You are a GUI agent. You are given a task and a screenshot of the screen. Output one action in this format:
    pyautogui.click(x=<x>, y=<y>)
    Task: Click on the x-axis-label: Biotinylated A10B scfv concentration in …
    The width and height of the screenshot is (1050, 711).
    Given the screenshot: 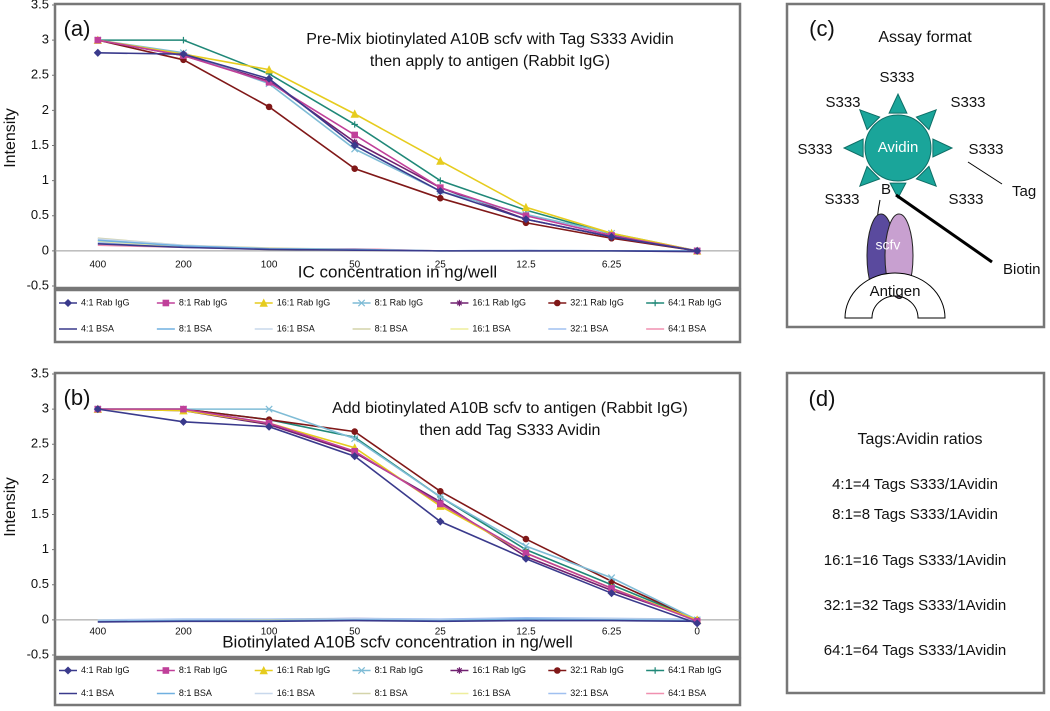 What is the action you would take?
    pyautogui.click(x=397, y=641)
    